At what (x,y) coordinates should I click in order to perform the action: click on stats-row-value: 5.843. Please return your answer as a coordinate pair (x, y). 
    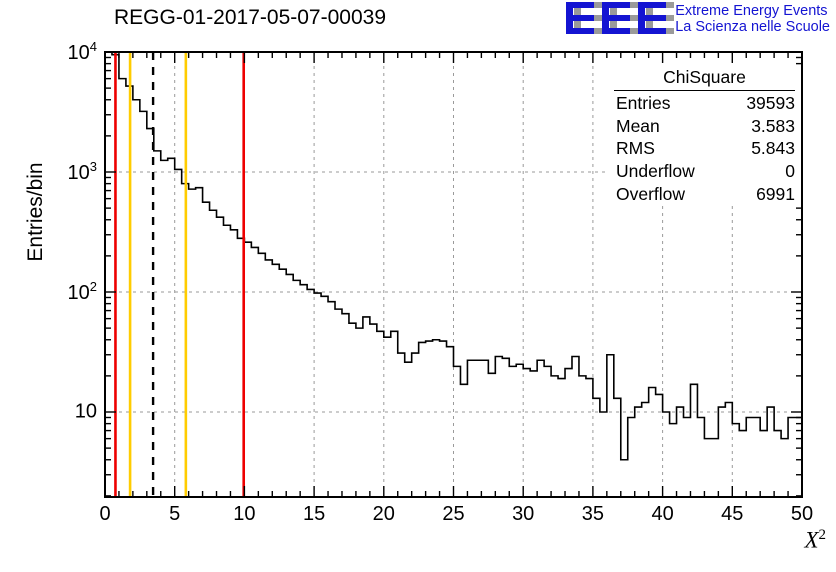
    Looking at the image, I should click on (773, 148).